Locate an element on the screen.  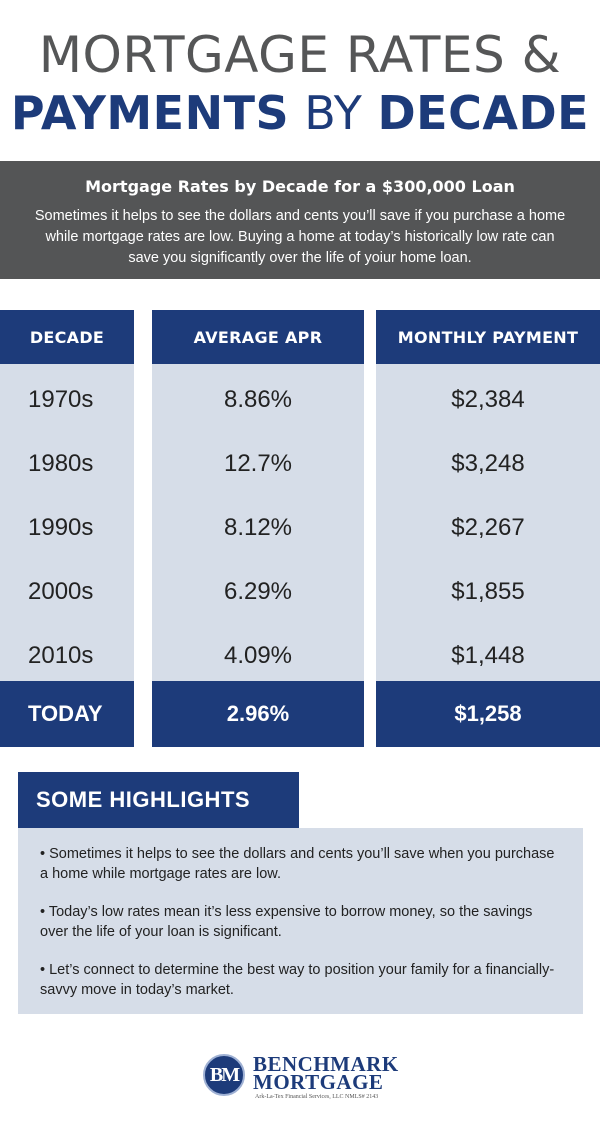
payment-cell: $1,448 is located at coordinates (488, 655).